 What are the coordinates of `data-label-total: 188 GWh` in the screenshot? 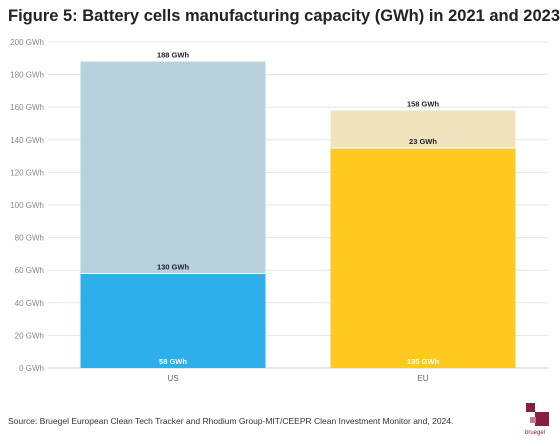 It's located at (173, 55).